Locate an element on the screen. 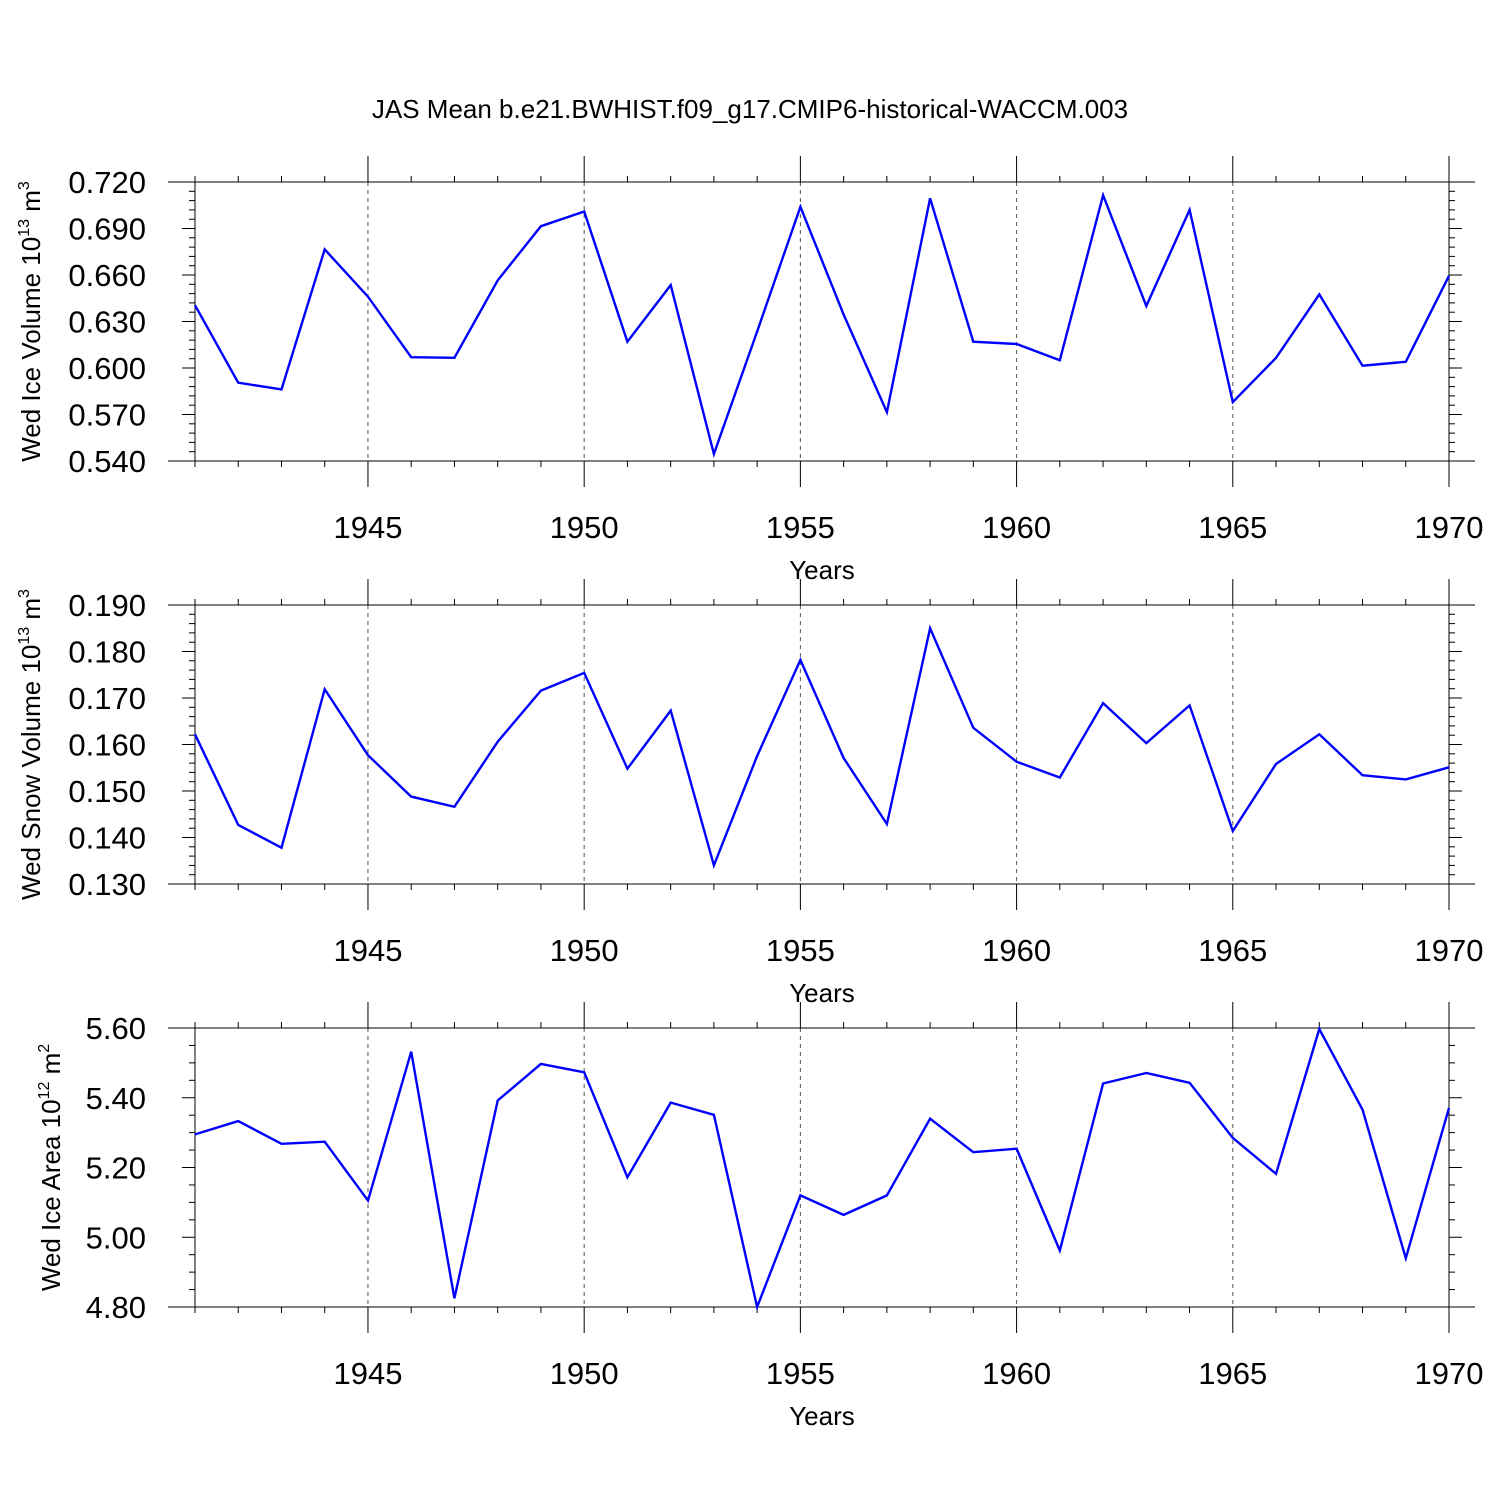 Image resolution: width=1500 pixels, height=1500 pixels. y-tick-label: 0.130 is located at coordinates (107, 884).